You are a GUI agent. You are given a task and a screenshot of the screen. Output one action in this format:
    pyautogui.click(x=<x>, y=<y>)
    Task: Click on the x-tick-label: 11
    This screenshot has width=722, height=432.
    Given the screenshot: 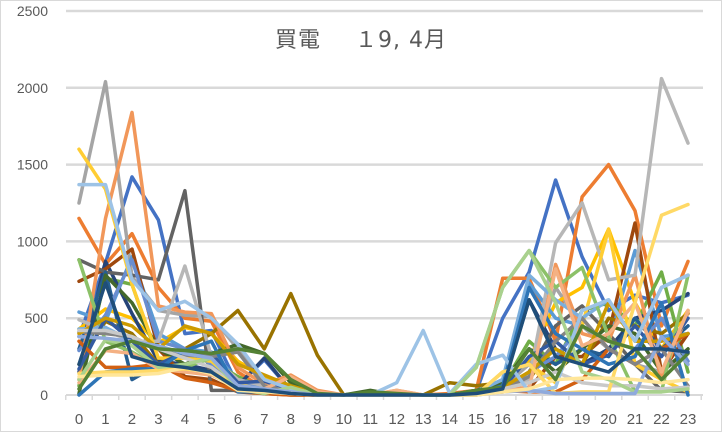 What is the action you would take?
    pyautogui.click(x=370, y=419)
    